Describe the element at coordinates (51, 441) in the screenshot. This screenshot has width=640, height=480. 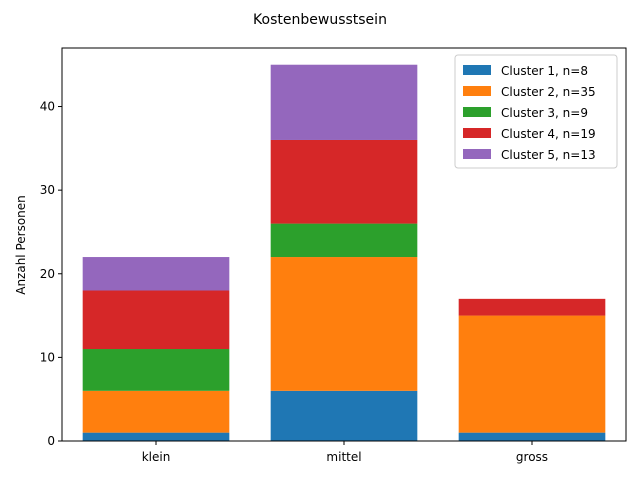
I see `y-tick-label: 0` at that location.